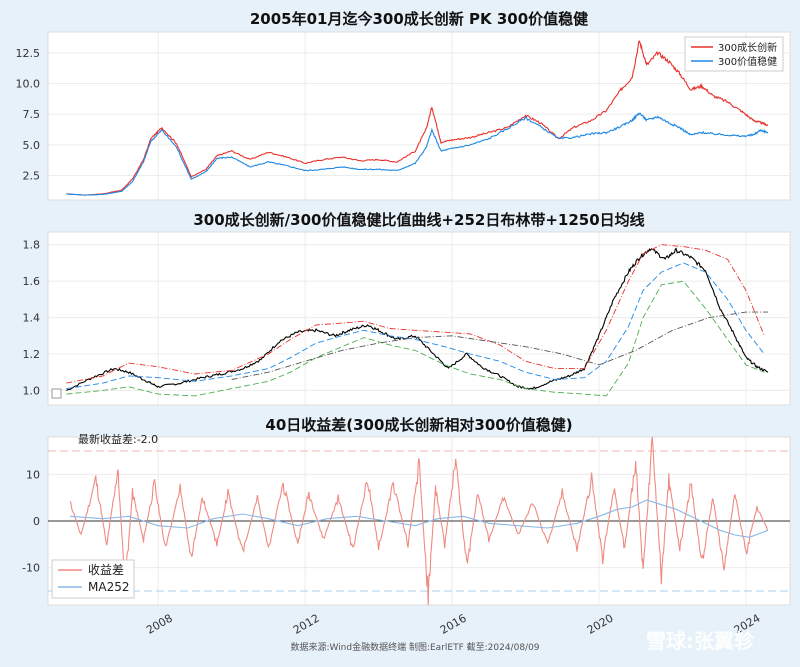  I want to click on y-tick-label: 2.5, so click(32, 175).